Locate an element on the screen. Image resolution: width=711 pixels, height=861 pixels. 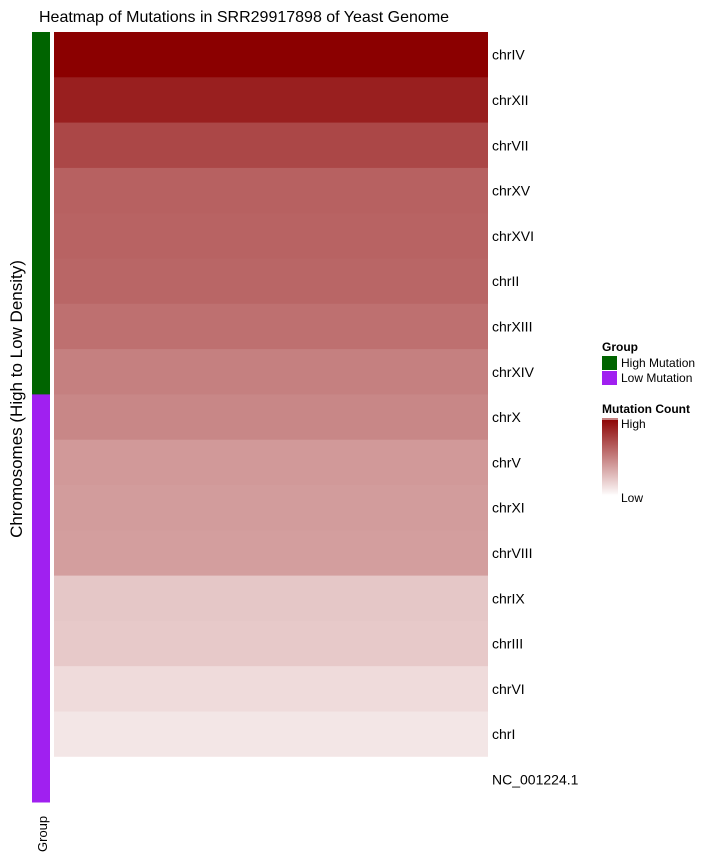
group-annotation-bar is located at coordinates (41, 417).